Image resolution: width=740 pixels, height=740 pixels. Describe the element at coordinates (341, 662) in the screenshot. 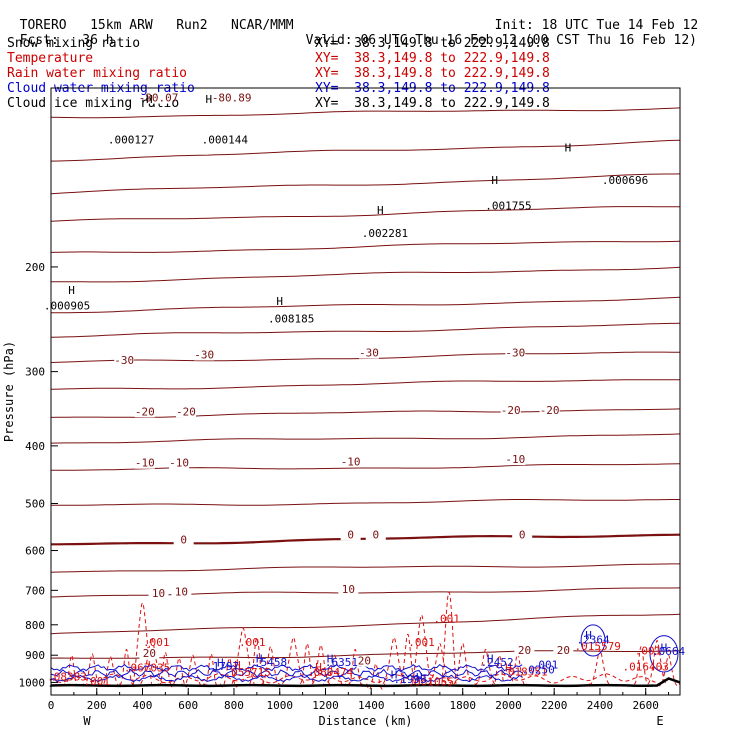

I see `cloud-water-label: .6351` at that location.